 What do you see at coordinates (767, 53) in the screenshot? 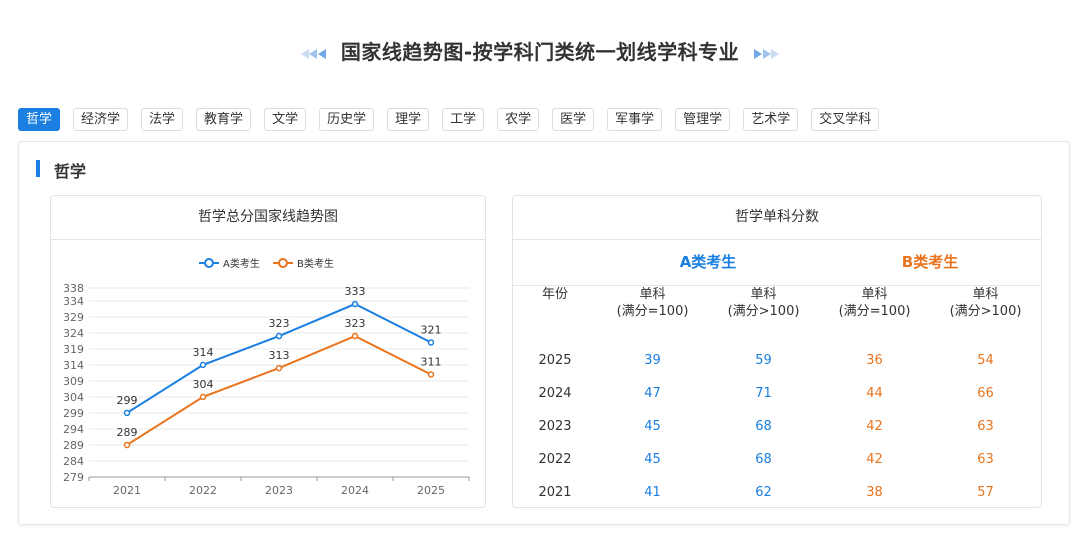
I see `right-arrows-icon` at bounding box center [767, 53].